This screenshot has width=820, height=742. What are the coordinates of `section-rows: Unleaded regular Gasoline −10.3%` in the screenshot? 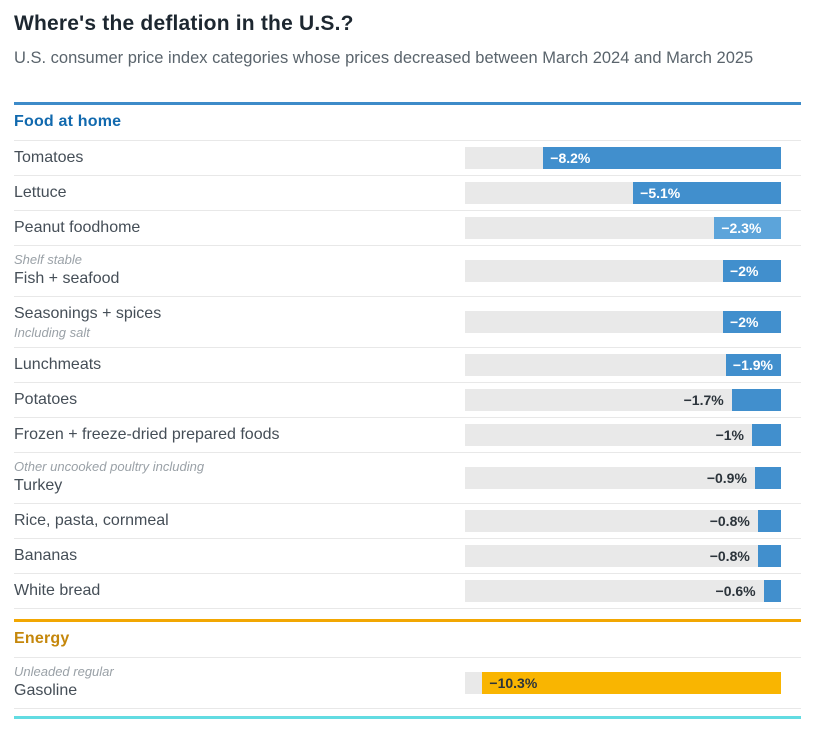 It's located at (407, 683).